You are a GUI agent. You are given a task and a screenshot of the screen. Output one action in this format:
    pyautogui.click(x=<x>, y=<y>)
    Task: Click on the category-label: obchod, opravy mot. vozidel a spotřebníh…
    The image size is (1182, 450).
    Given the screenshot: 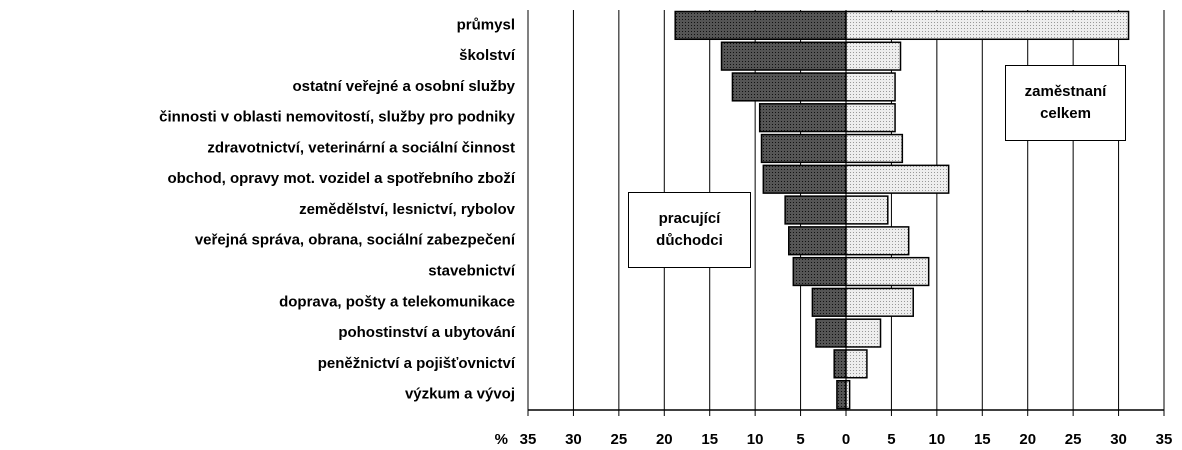 What is the action you would take?
    pyautogui.click(x=341, y=178)
    